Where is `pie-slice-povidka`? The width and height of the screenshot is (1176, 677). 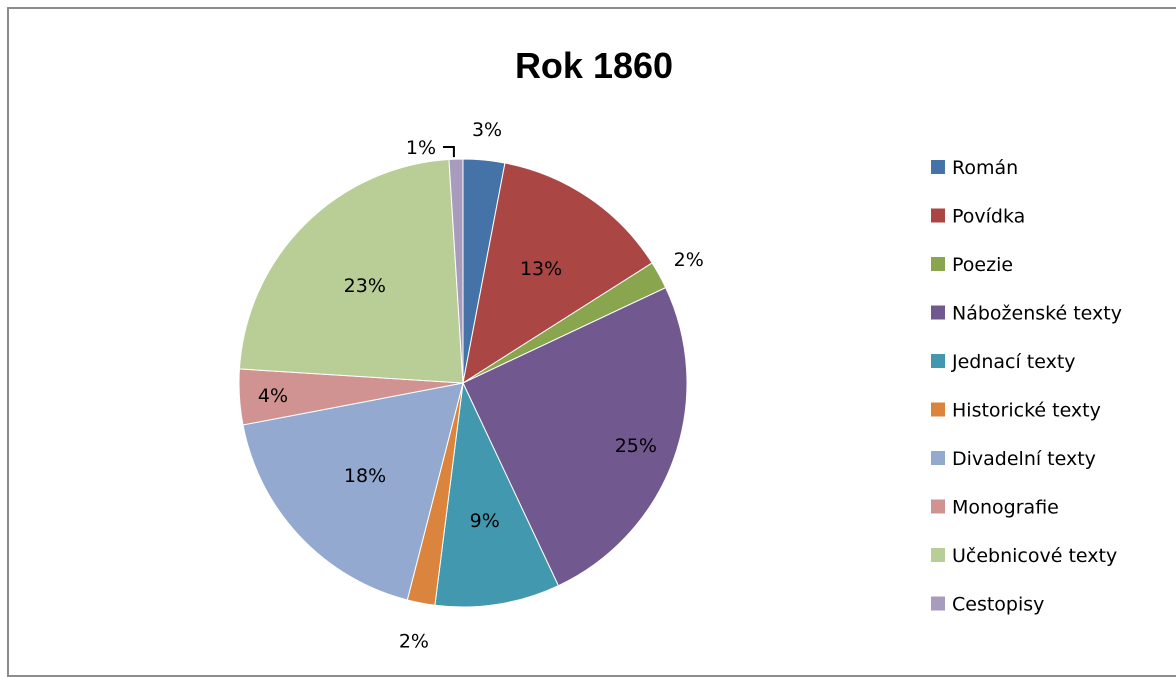
pie-slice-povidka is located at coordinates (557, 273).